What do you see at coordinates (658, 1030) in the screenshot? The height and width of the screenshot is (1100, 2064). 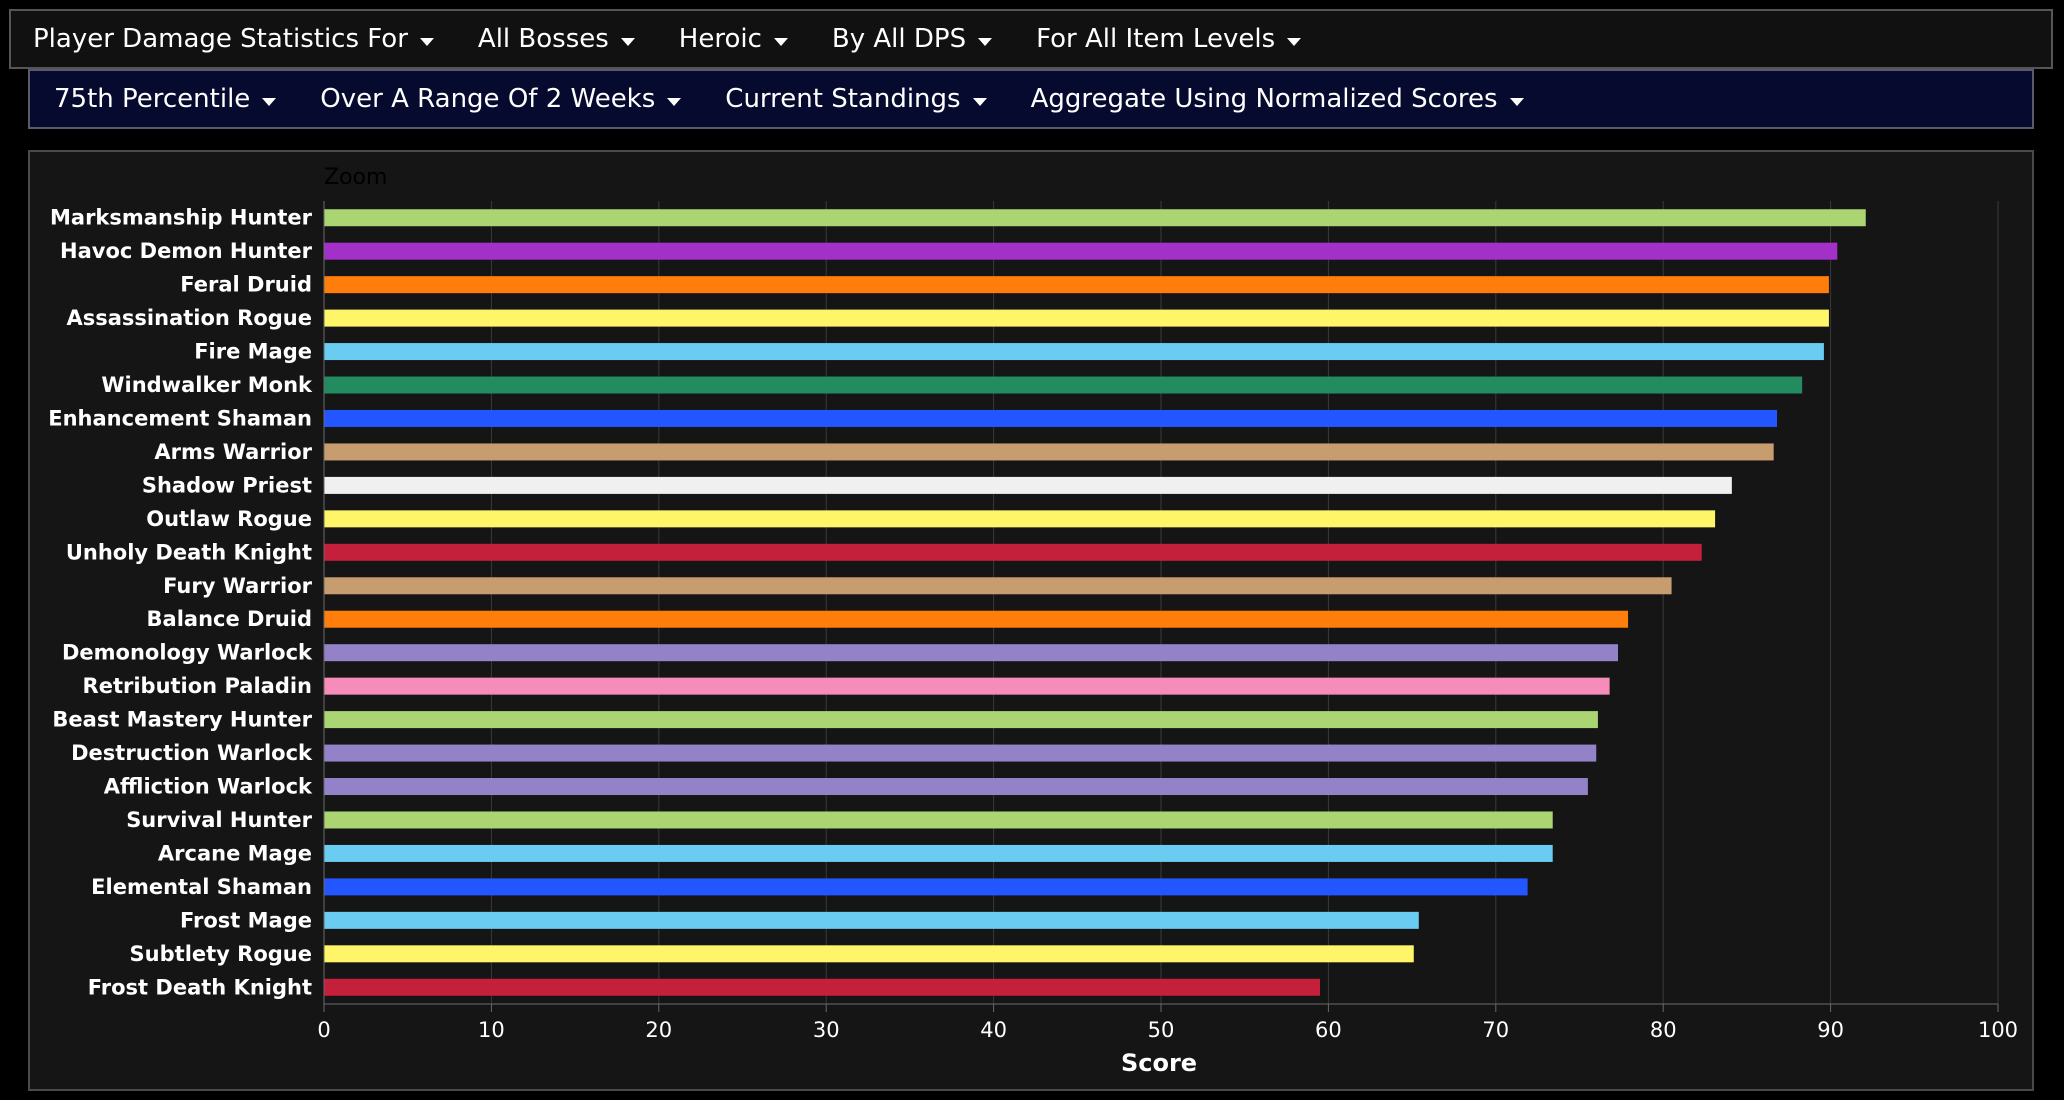 I see `x-tick-label: 20` at bounding box center [658, 1030].